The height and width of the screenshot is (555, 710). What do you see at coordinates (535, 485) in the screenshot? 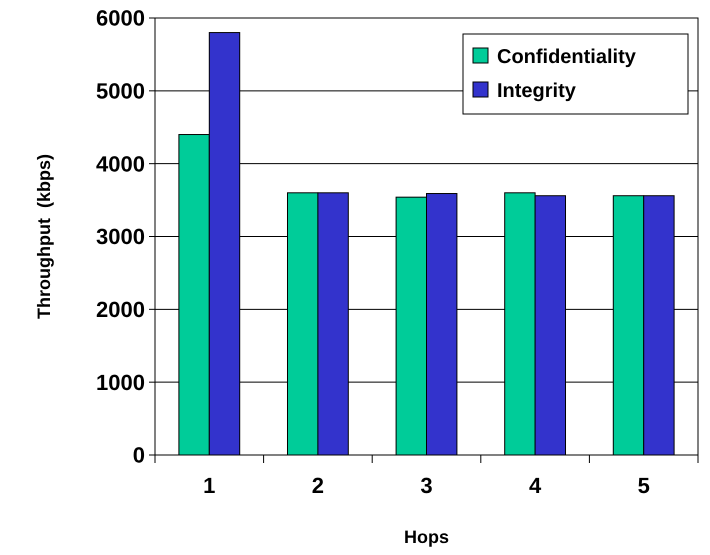
I see `x-tick-label: 4` at bounding box center [535, 485].